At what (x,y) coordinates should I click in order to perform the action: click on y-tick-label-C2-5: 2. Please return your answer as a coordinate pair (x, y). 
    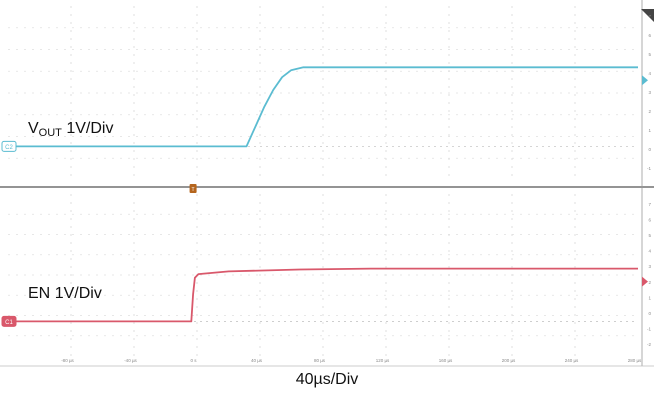
    Looking at the image, I should click on (649, 111).